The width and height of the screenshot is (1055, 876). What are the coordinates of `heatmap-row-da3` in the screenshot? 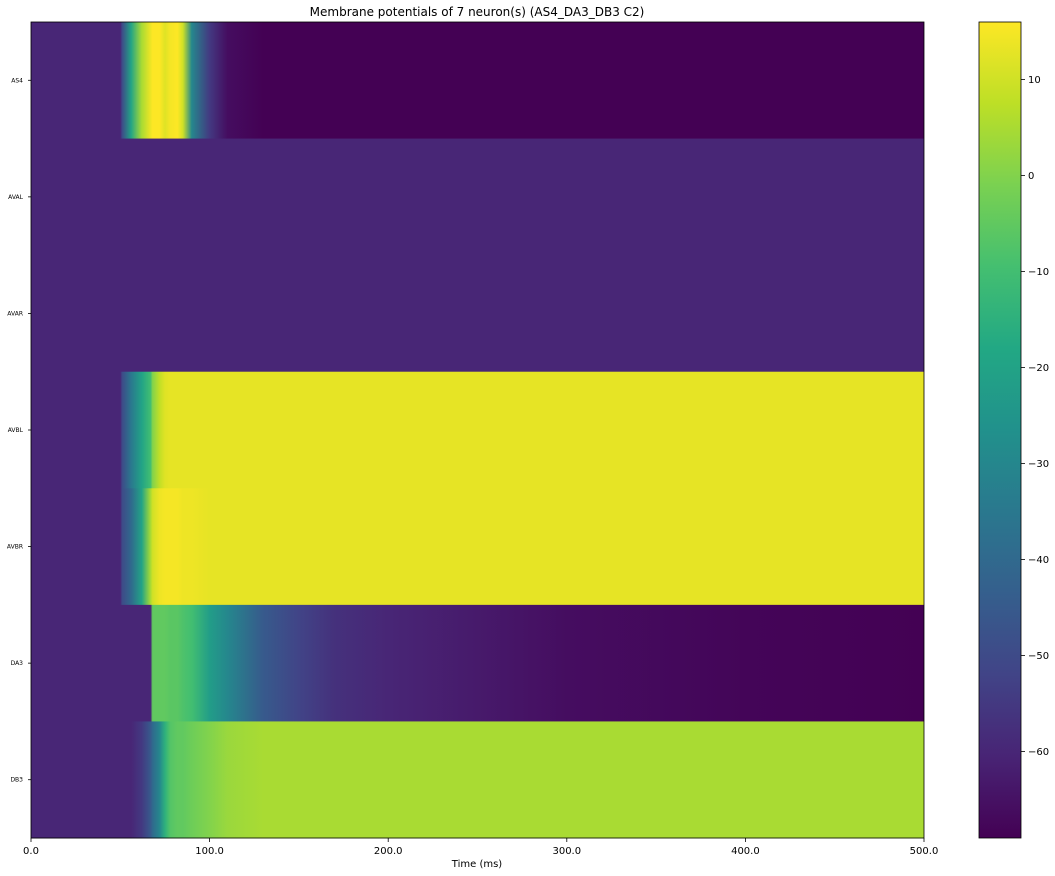 It's located at (477, 663).